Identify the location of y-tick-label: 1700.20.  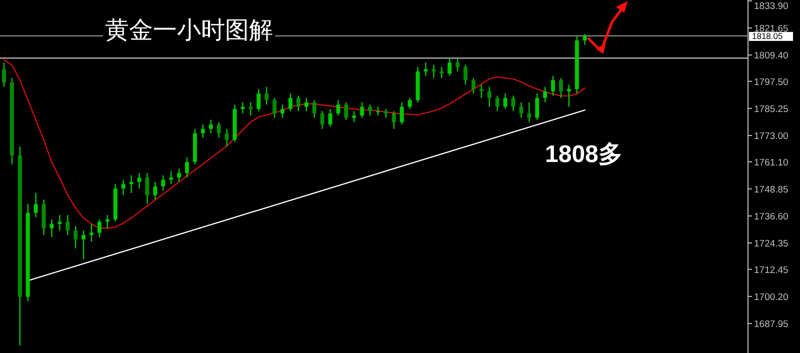
(771, 297).